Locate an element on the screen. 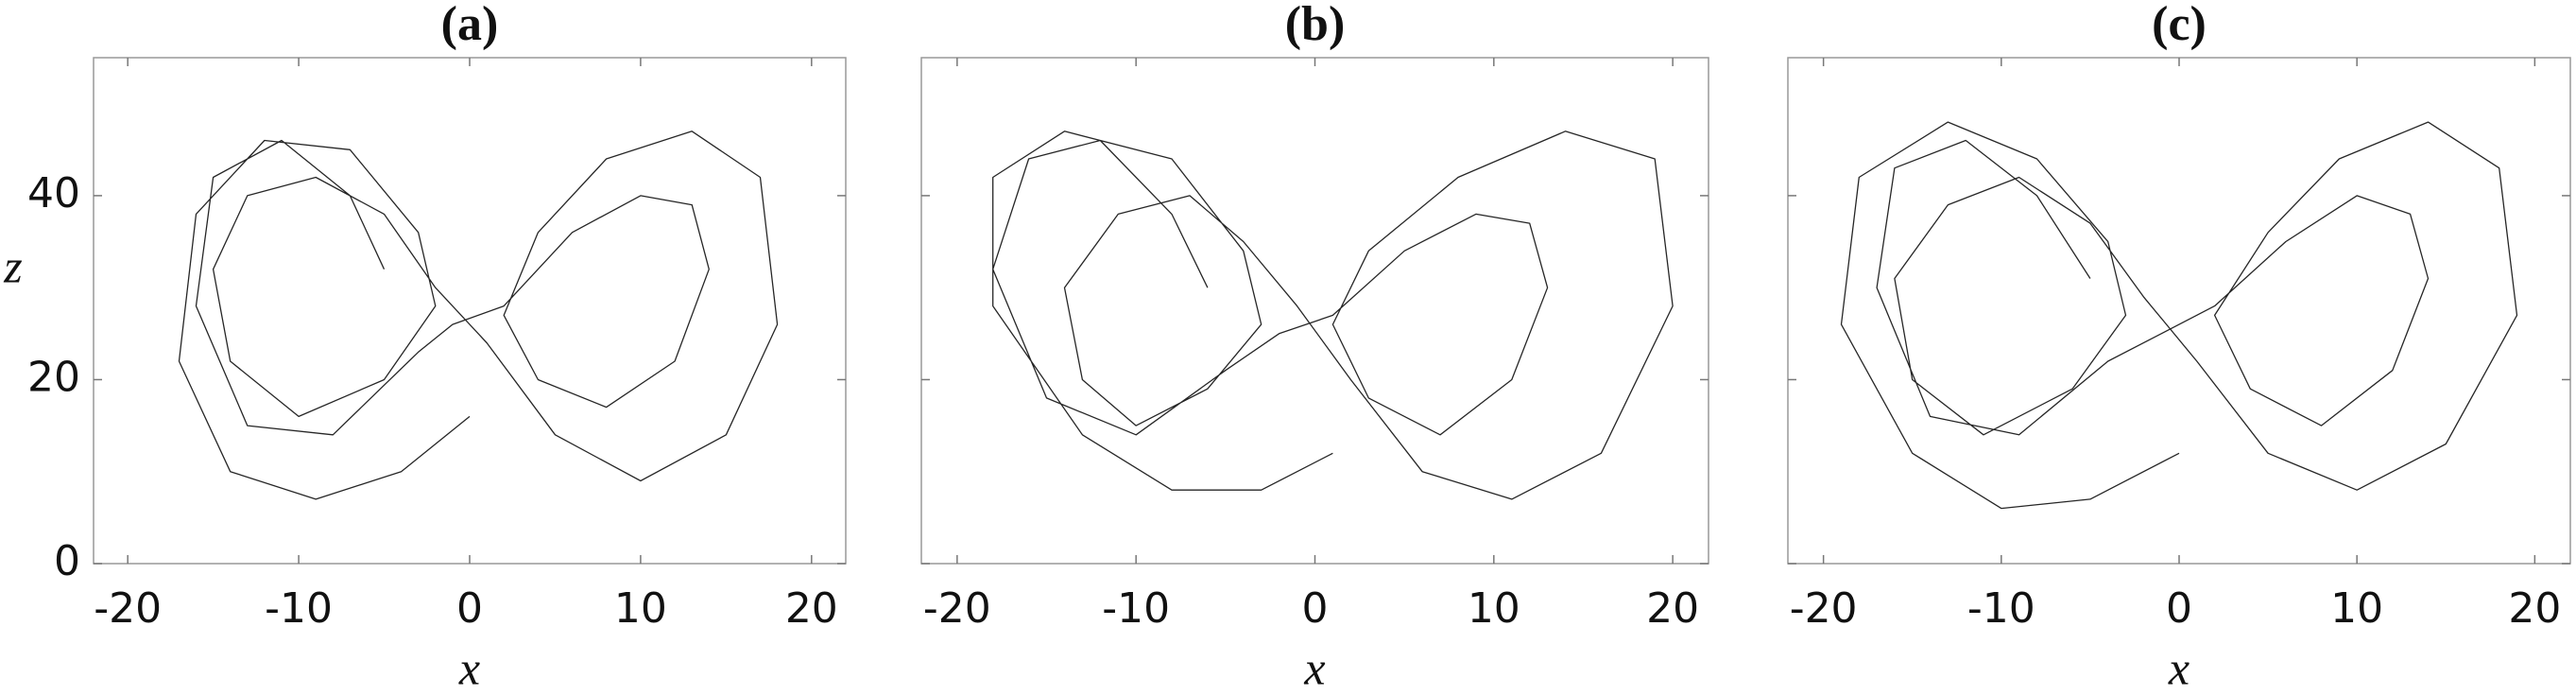 The width and height of the screenshot is (2576, 696). panel-title: (b) is located at coordinates (1315, 25).